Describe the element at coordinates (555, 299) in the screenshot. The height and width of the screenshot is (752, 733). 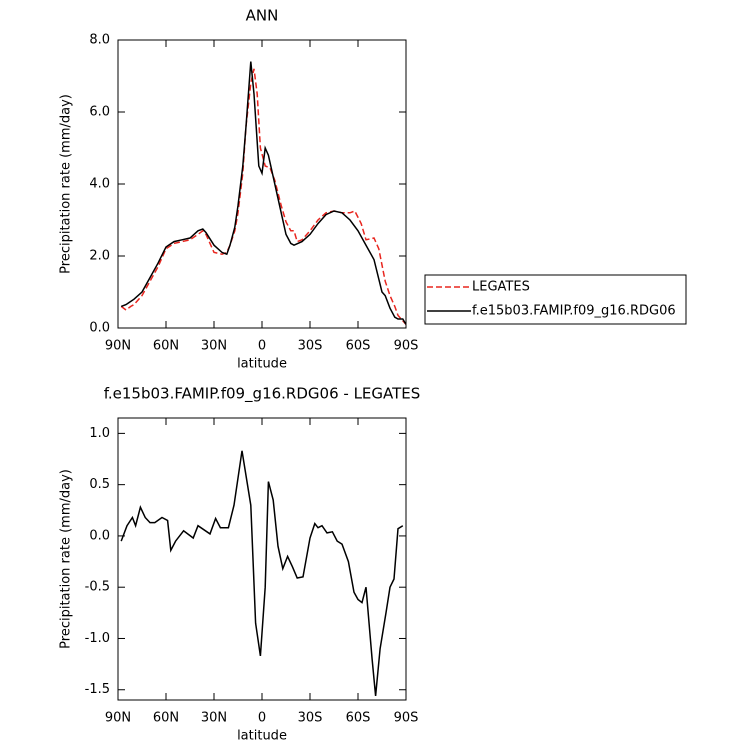
I see `legend-box` at that location.